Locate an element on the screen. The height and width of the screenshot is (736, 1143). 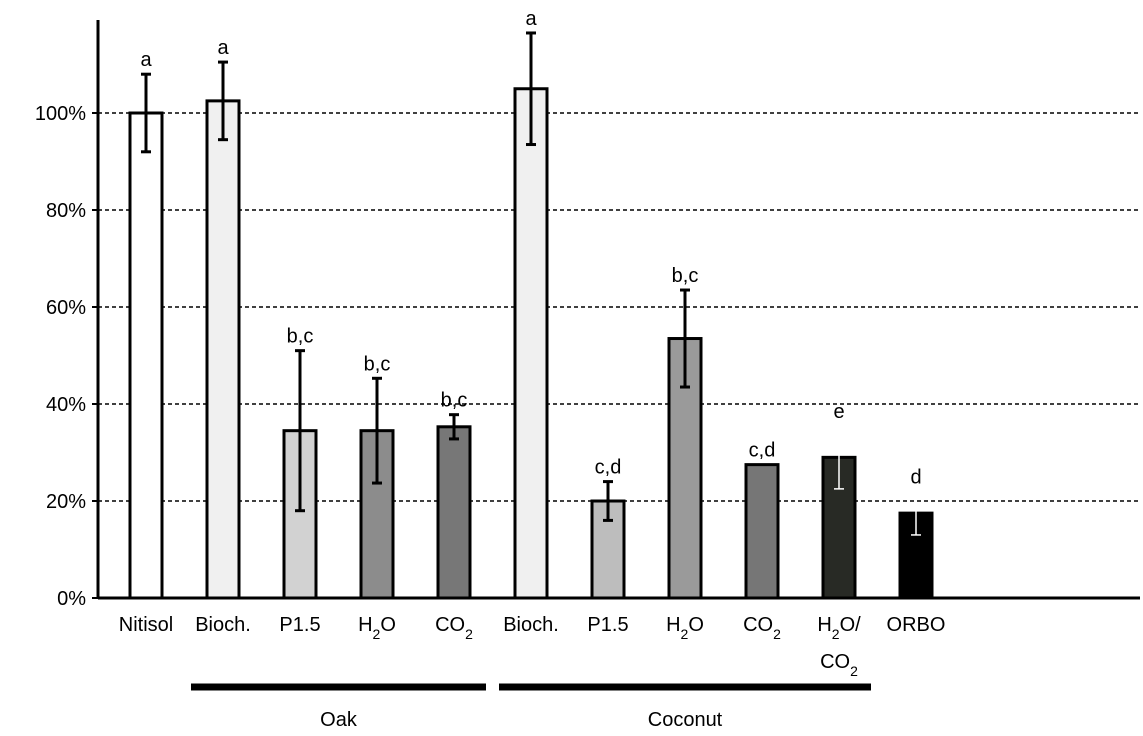
y-tick-label: 60% is located at coordinates (66, 308).